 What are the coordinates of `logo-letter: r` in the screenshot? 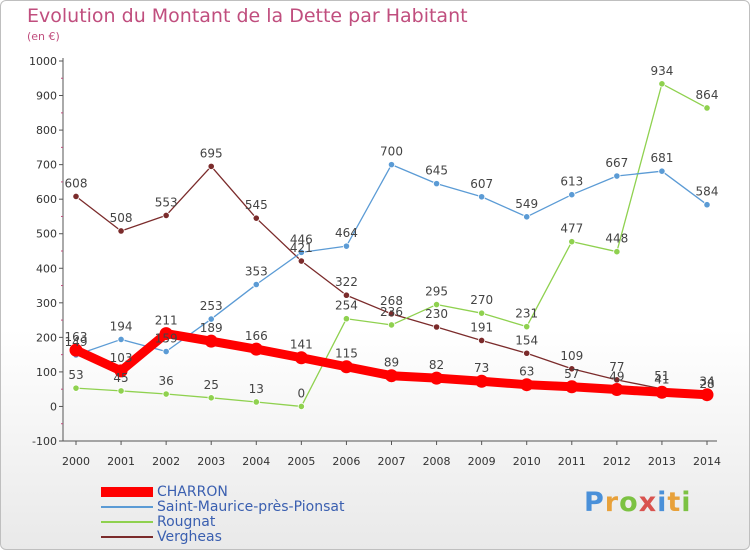 It's located at (612, 502).